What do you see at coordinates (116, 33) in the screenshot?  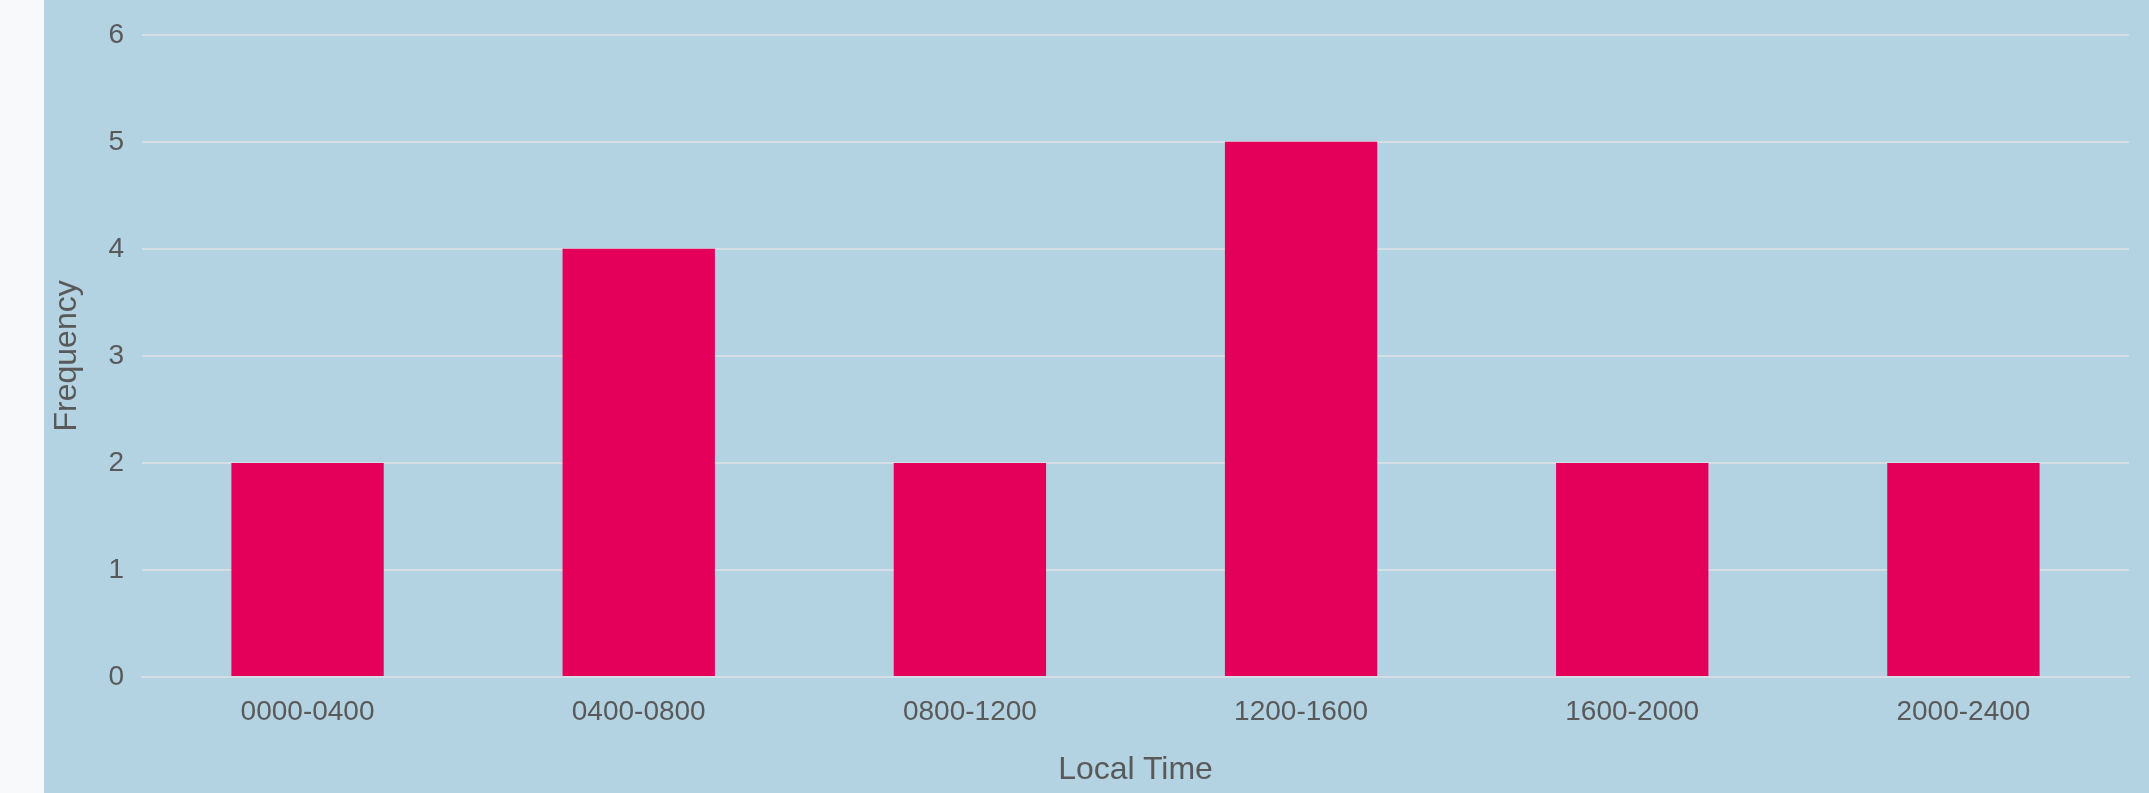 I see `y-tick-label: 6` at bounding box center [116, 33].